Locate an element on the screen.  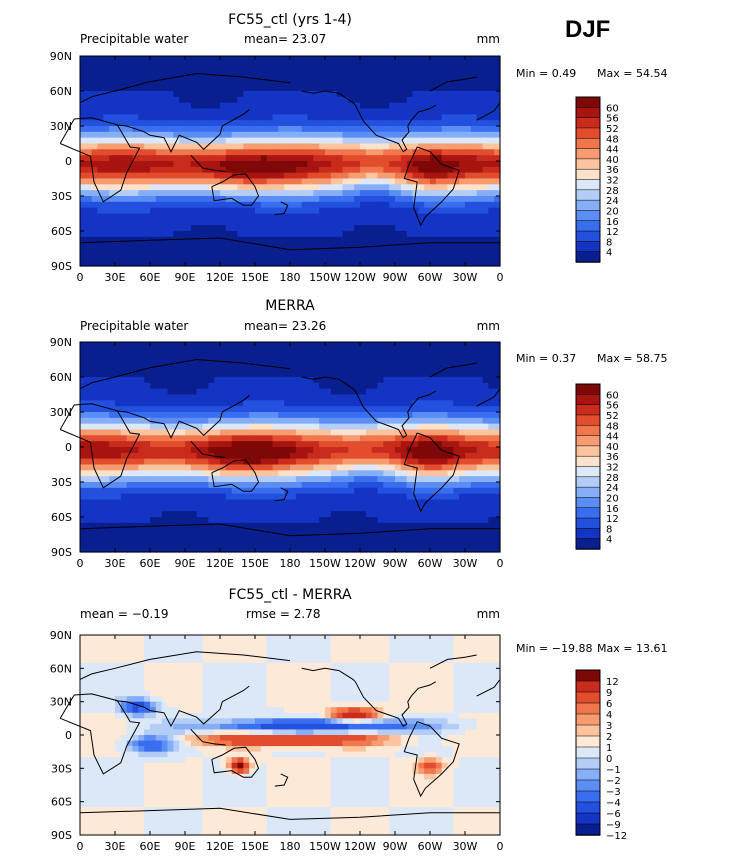
colorbar-label: −12 is located at coordinates (616, 836).